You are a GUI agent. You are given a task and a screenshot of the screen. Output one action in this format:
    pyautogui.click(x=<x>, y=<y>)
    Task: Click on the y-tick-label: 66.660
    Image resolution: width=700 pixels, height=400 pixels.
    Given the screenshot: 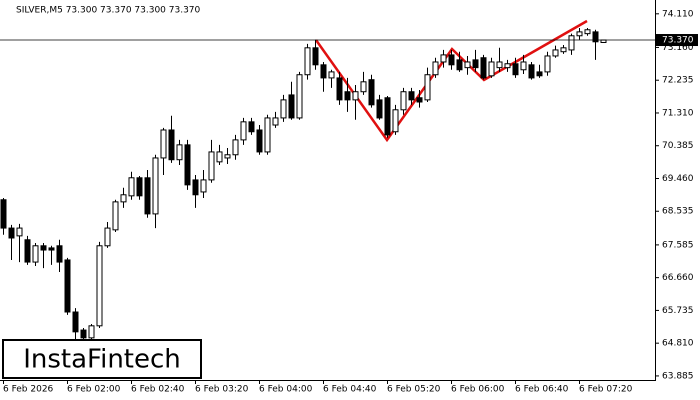 What is the action you would take?
    pyautogui.click(x=678, y=278)
    